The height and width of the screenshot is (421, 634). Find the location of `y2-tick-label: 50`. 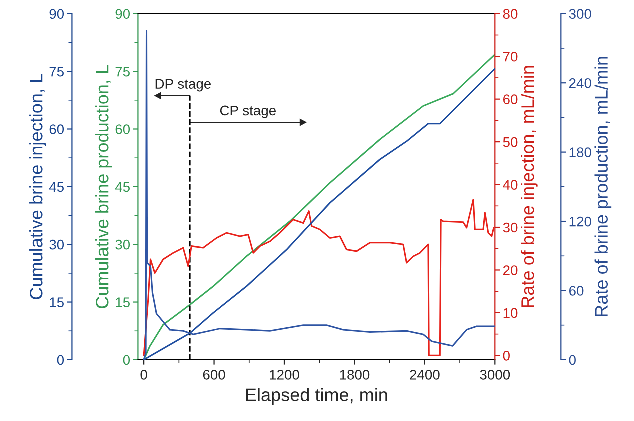

y2-tick-label: 50 is located at coordinates (510, 142).